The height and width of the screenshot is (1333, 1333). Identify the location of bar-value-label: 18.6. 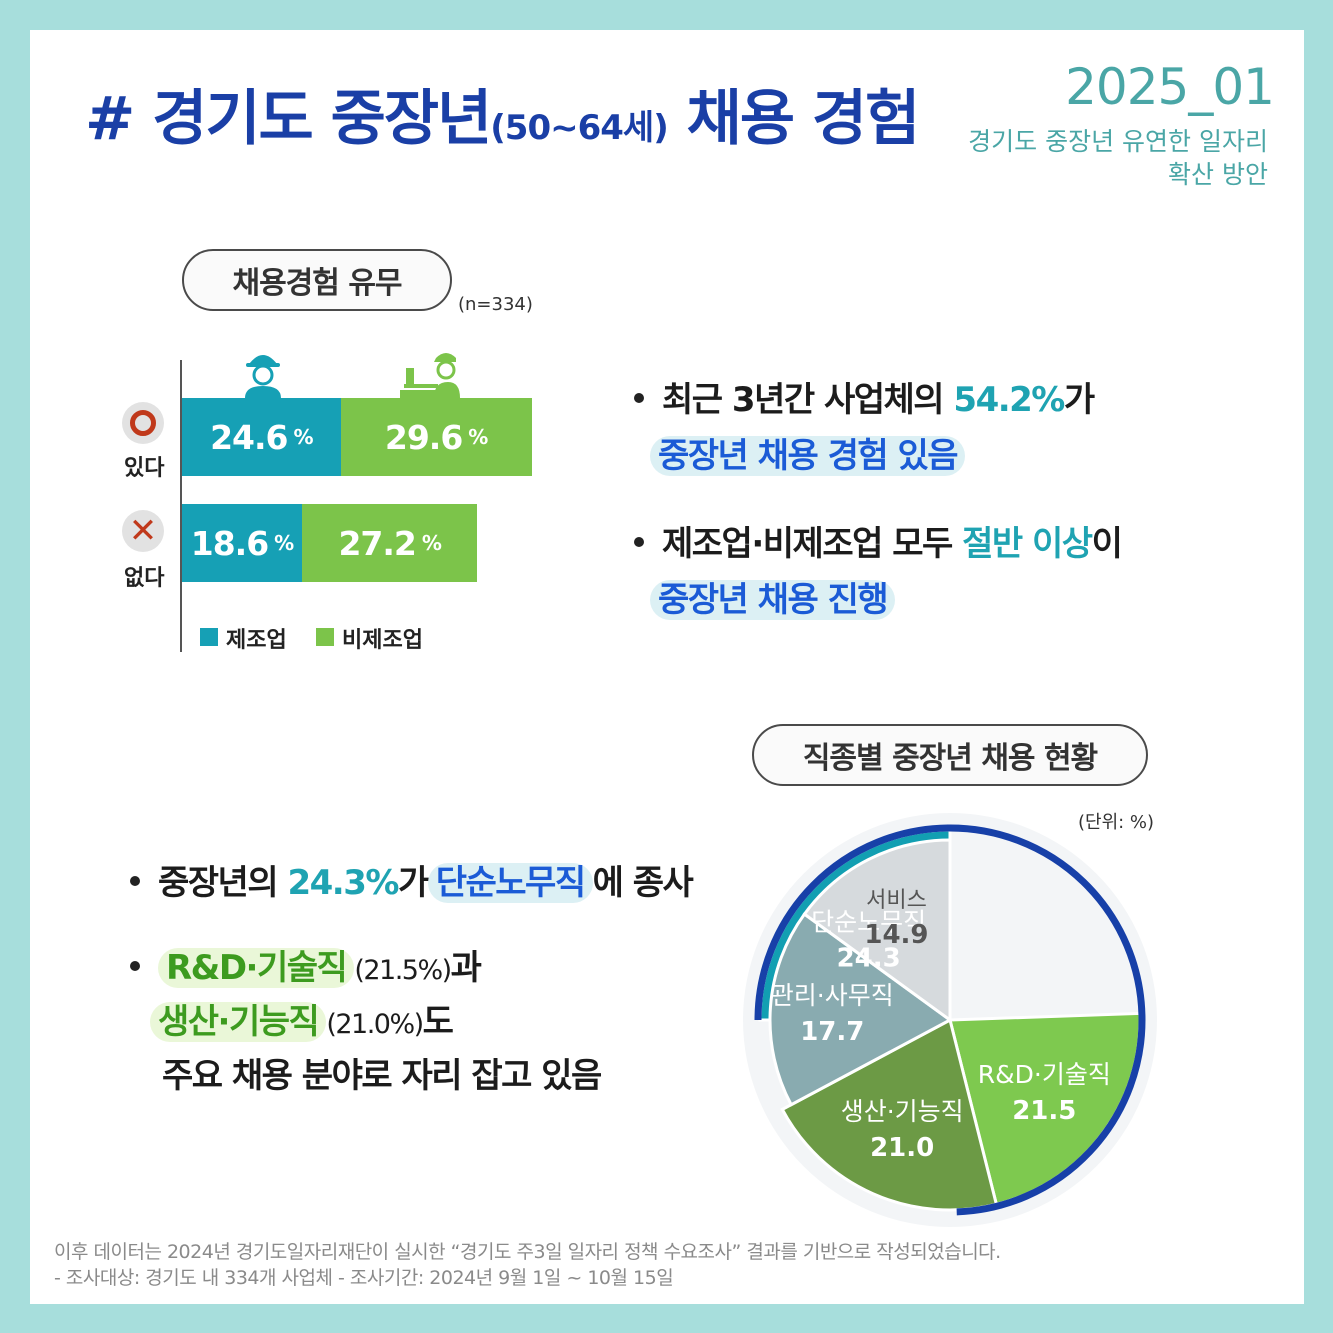
(229, 543).